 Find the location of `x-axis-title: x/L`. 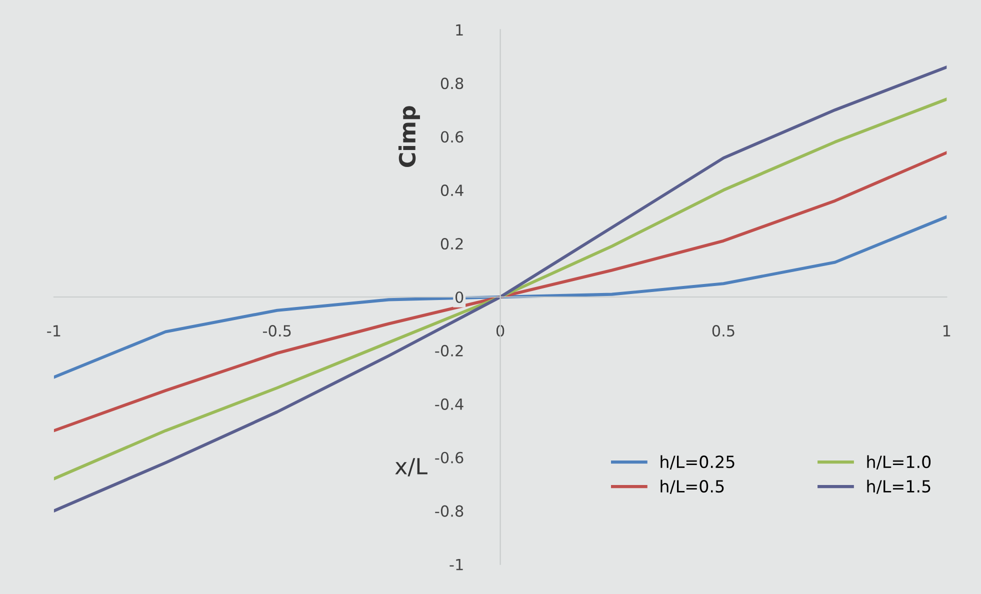

x-axis-title: x/L is located at coordinates (411, 467).